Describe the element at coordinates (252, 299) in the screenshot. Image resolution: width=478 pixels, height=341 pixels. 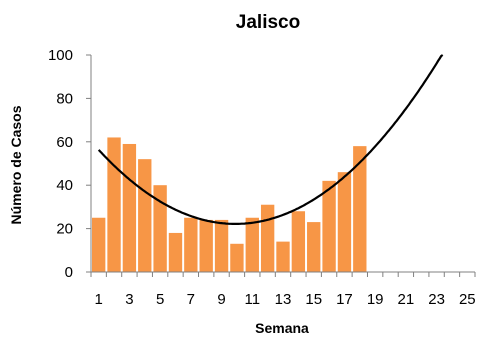
I see `x-tick-label: 11` at that location.